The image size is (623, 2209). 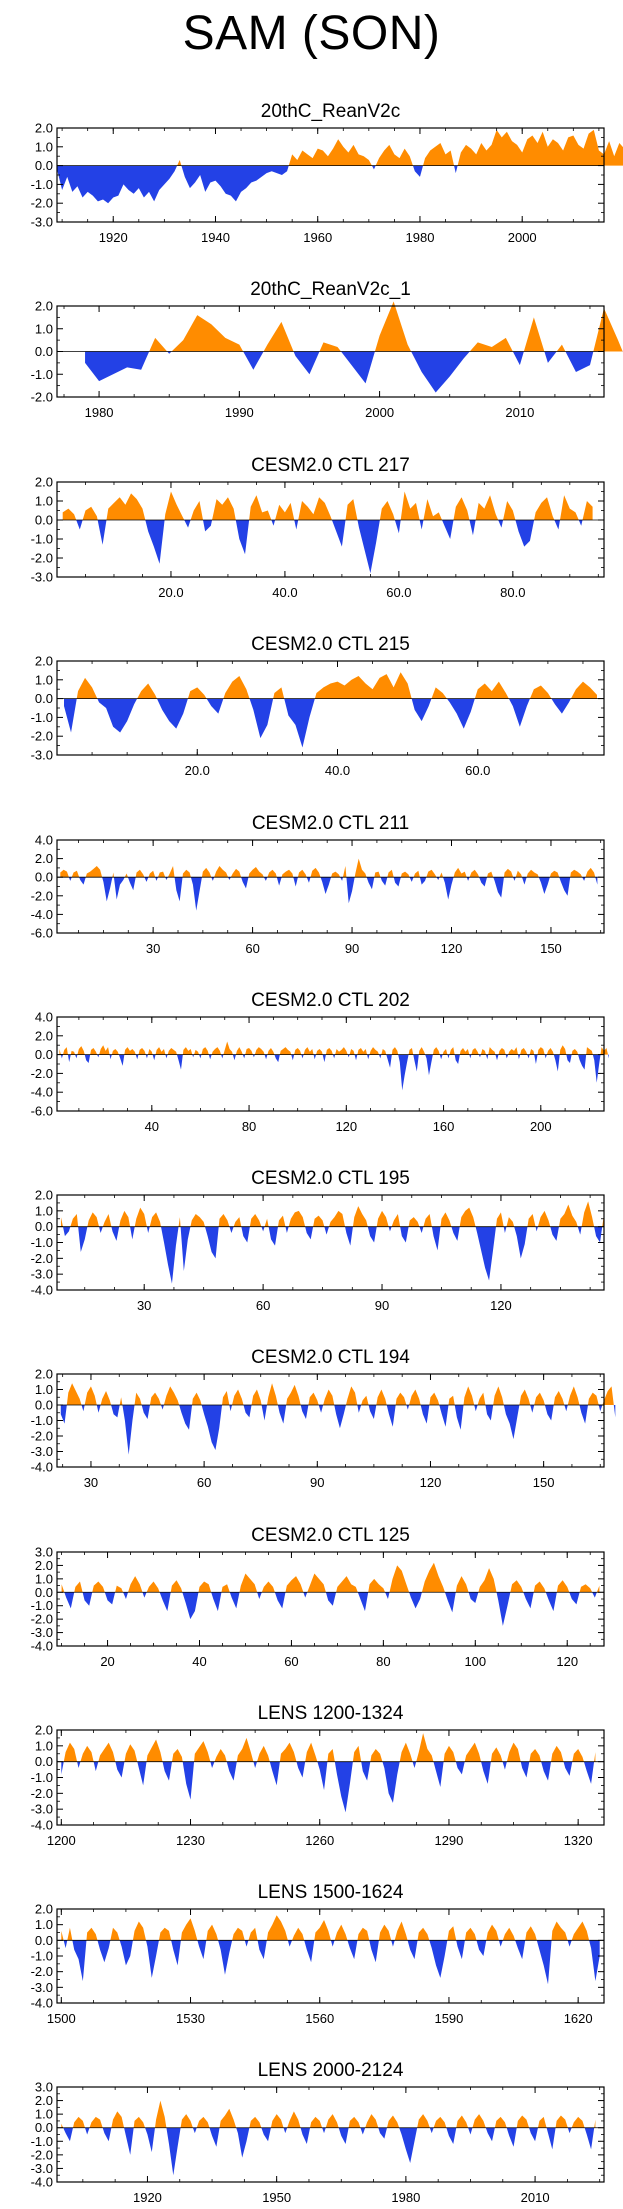 I want to click on x-tick-label: 160, so click(x=444, y=1126).